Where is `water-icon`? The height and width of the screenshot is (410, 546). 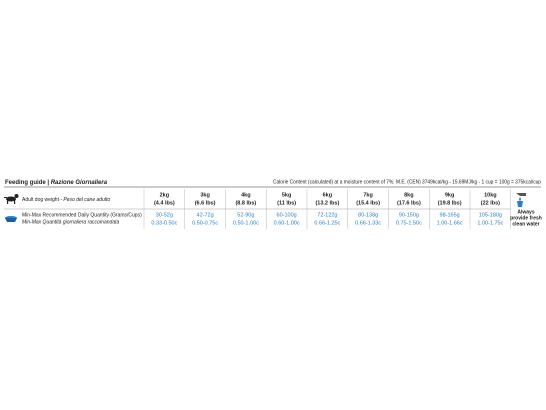 water-icon is located at coordinates (521, 200).